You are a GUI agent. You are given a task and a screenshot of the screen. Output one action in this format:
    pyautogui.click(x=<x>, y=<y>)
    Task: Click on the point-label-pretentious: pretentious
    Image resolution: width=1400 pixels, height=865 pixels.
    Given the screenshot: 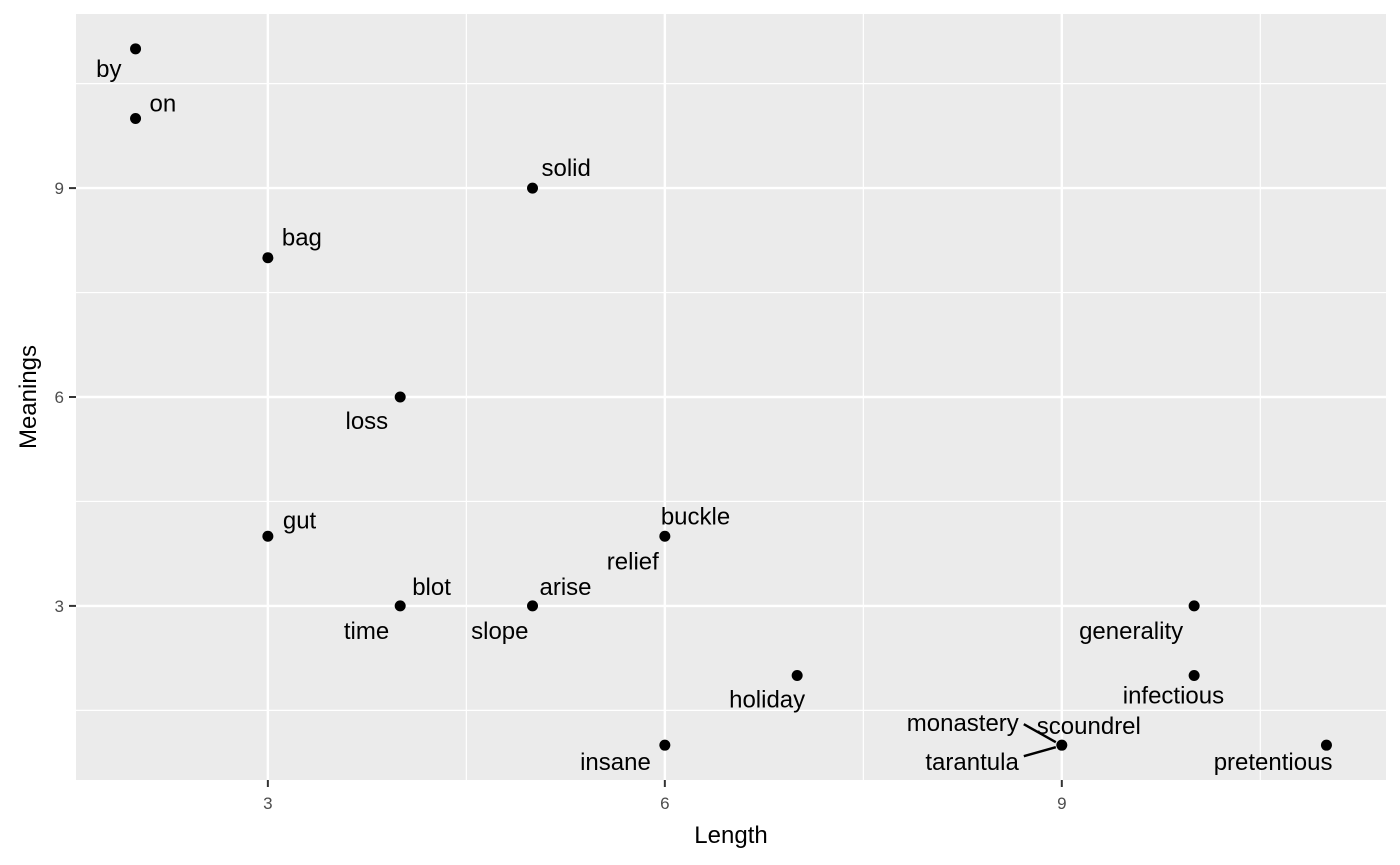 What is the action you would take?
    pyautogui.click(x=1273, y=762)
    